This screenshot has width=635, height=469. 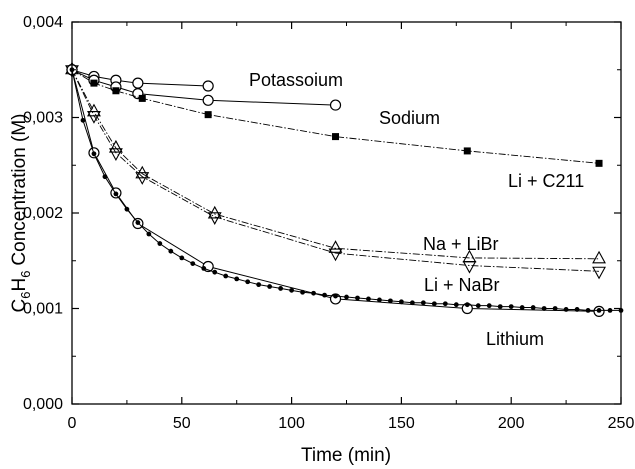 I want to click on x-axis-title: Time (min), so click(x=346, y=455).